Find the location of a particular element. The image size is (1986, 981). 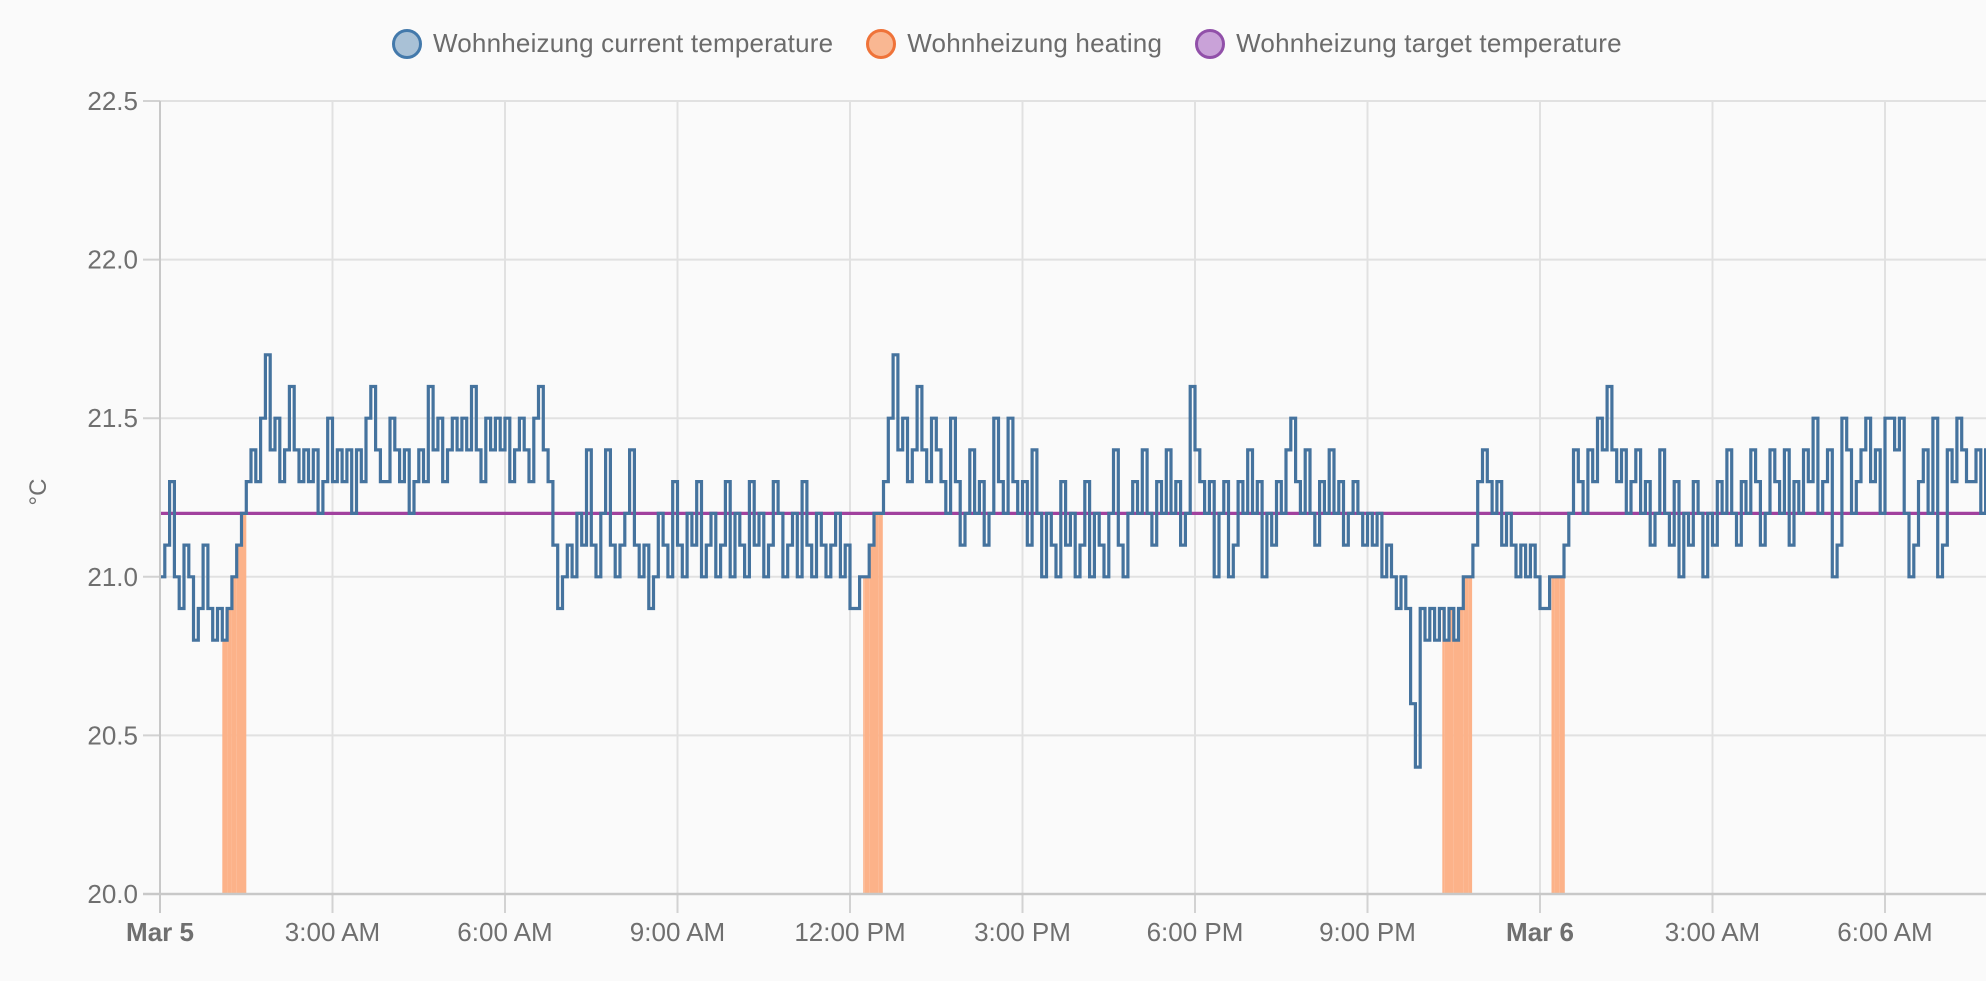

legend-item-target-temperature: Wohnheizung target temperature is located at coordinates (1408, 43).